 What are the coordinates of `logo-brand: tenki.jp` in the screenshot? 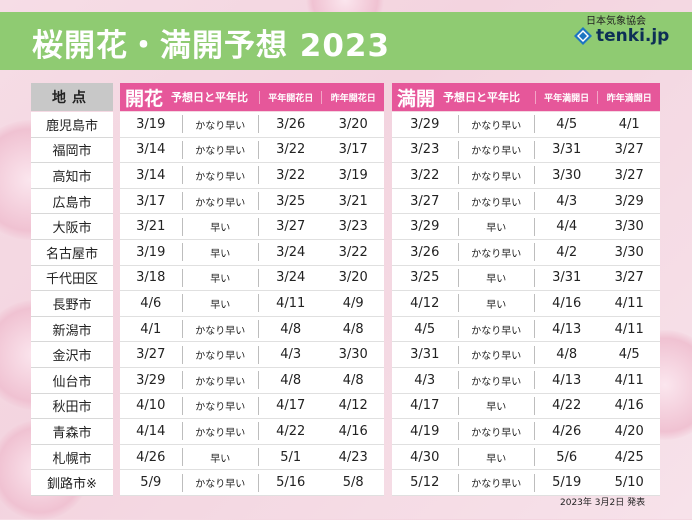 It's located at (633, 36).